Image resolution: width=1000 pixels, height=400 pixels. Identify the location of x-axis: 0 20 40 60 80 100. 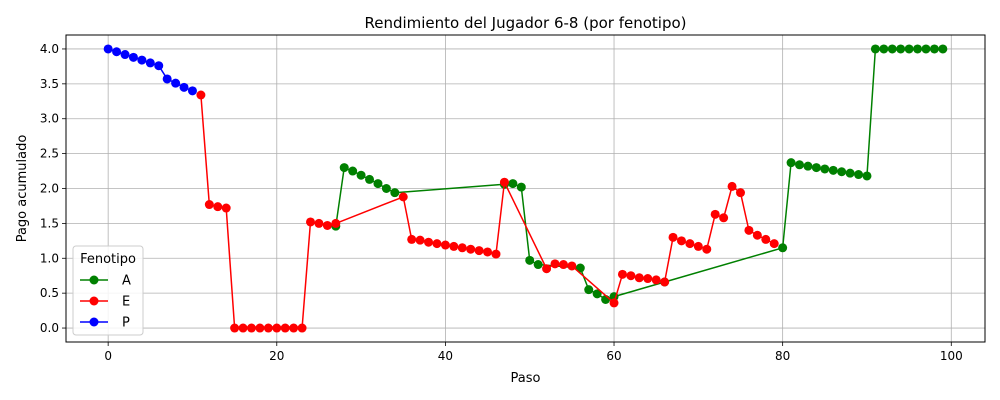
(533, 352).